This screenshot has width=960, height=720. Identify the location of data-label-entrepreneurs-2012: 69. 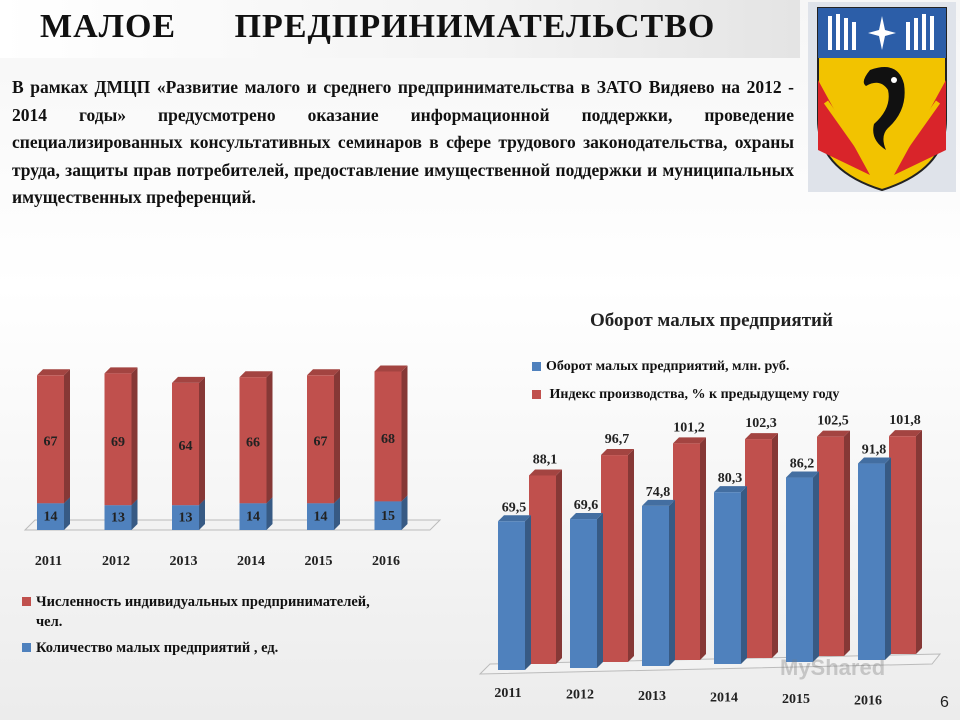
(118, 442).